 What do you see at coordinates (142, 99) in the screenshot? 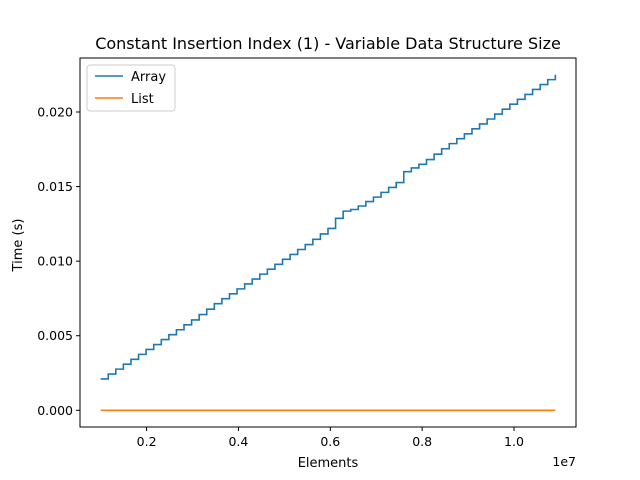
I see `legend-label-list: List` at bounding box center [142, 99].